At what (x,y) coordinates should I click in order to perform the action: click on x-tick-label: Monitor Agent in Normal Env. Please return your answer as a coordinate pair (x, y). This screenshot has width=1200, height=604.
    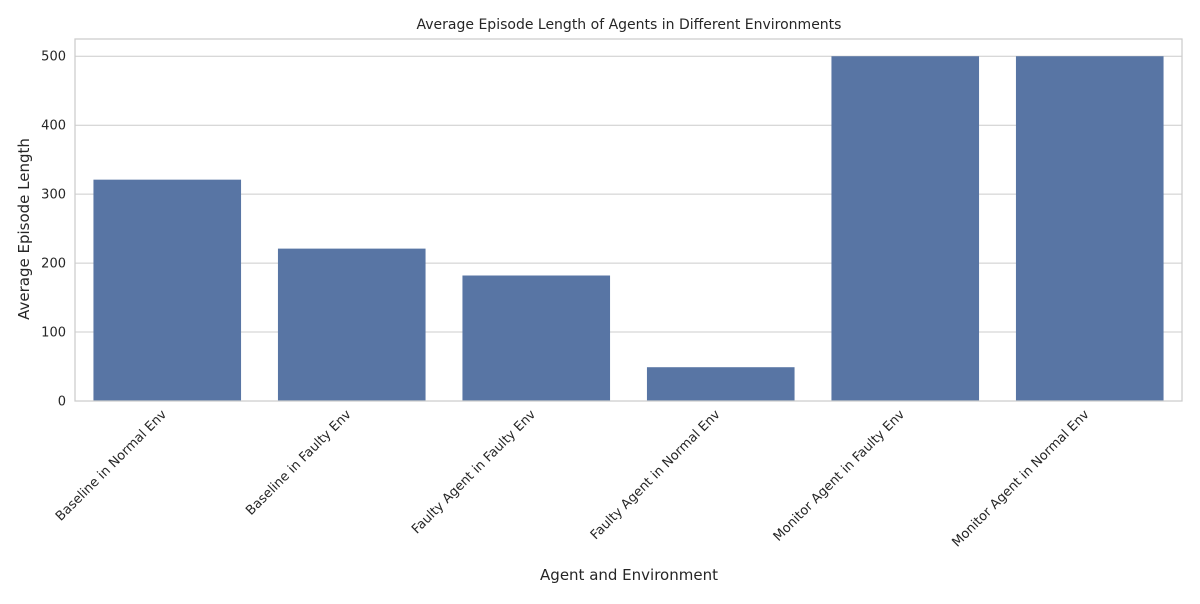
    Looking at the image, I should click on (1020, 478).